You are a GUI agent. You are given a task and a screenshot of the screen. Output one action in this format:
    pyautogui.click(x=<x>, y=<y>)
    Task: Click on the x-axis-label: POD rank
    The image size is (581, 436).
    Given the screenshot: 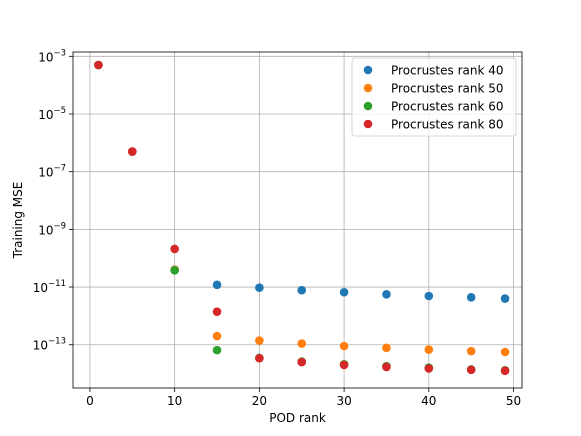 What is the action you would take?
    pyautogui.click(x=297, y=418)
    